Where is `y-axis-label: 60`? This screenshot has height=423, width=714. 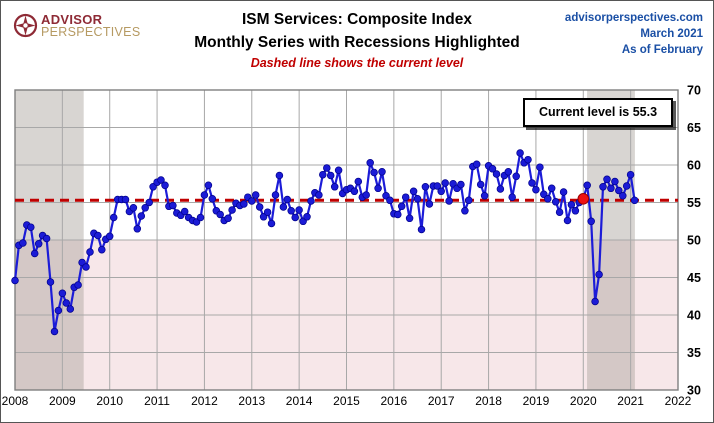
y-axis-label: 60 is located at coordinates (694, 166).